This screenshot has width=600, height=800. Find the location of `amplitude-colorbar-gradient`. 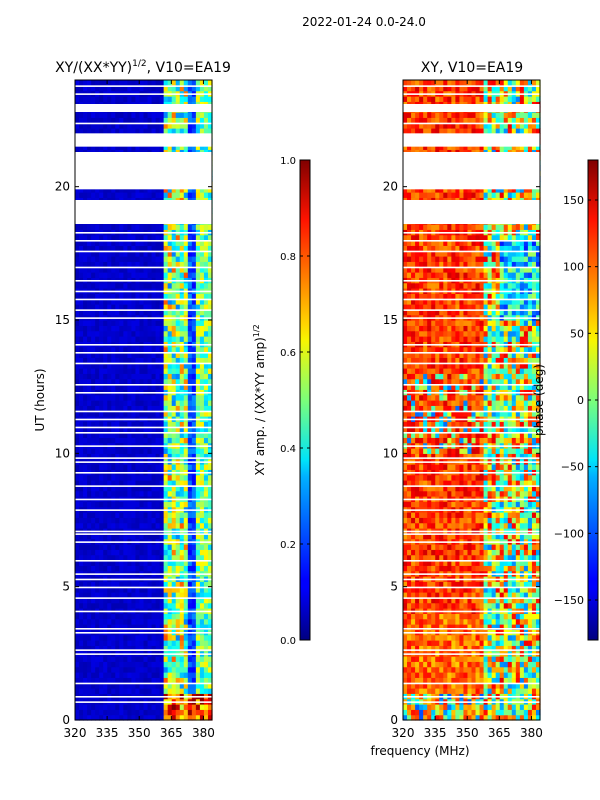

amplitude-colorbar-gradient is located at coordinates (305, 400).